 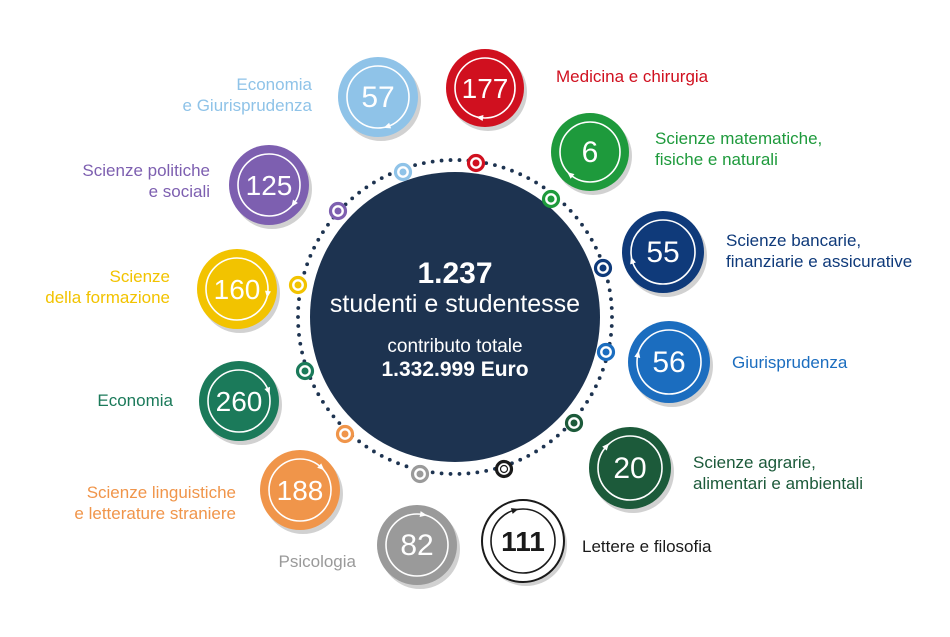 I want to click on faculty-label-line: Scienze linguistiche, so click(x=161, y=492).